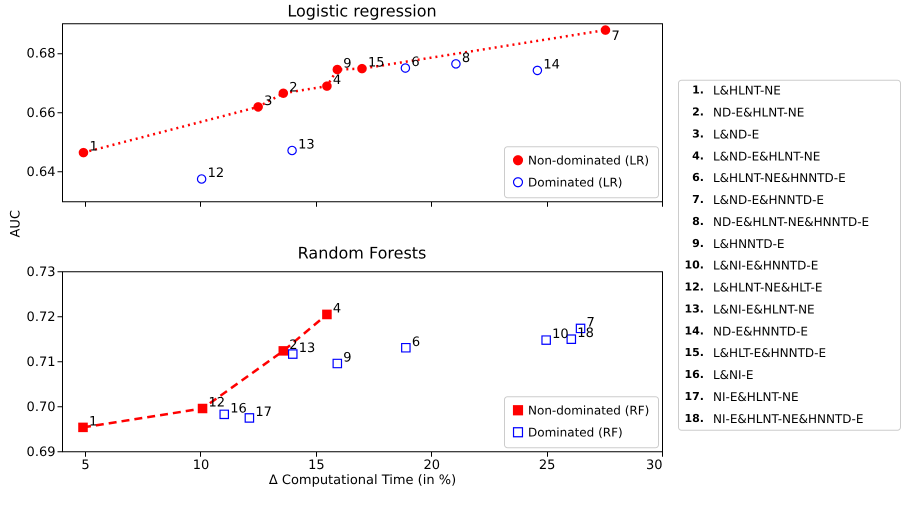  Describe the element at coordinates (748, 113) in the screenshot. I see `text: 2. ND-E&HLNT-NE` at that location.